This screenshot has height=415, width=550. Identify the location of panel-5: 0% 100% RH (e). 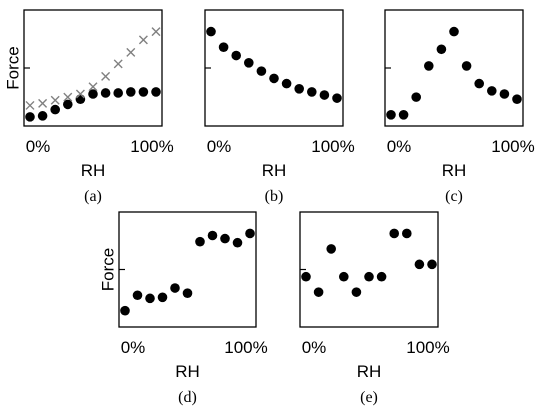
(374, 308).